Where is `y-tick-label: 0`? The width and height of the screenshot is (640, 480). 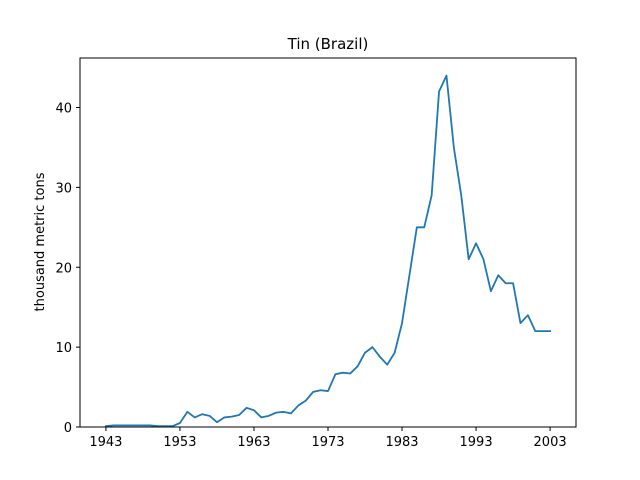 y-tick-label: 0 is located at coordinates (68, 428).